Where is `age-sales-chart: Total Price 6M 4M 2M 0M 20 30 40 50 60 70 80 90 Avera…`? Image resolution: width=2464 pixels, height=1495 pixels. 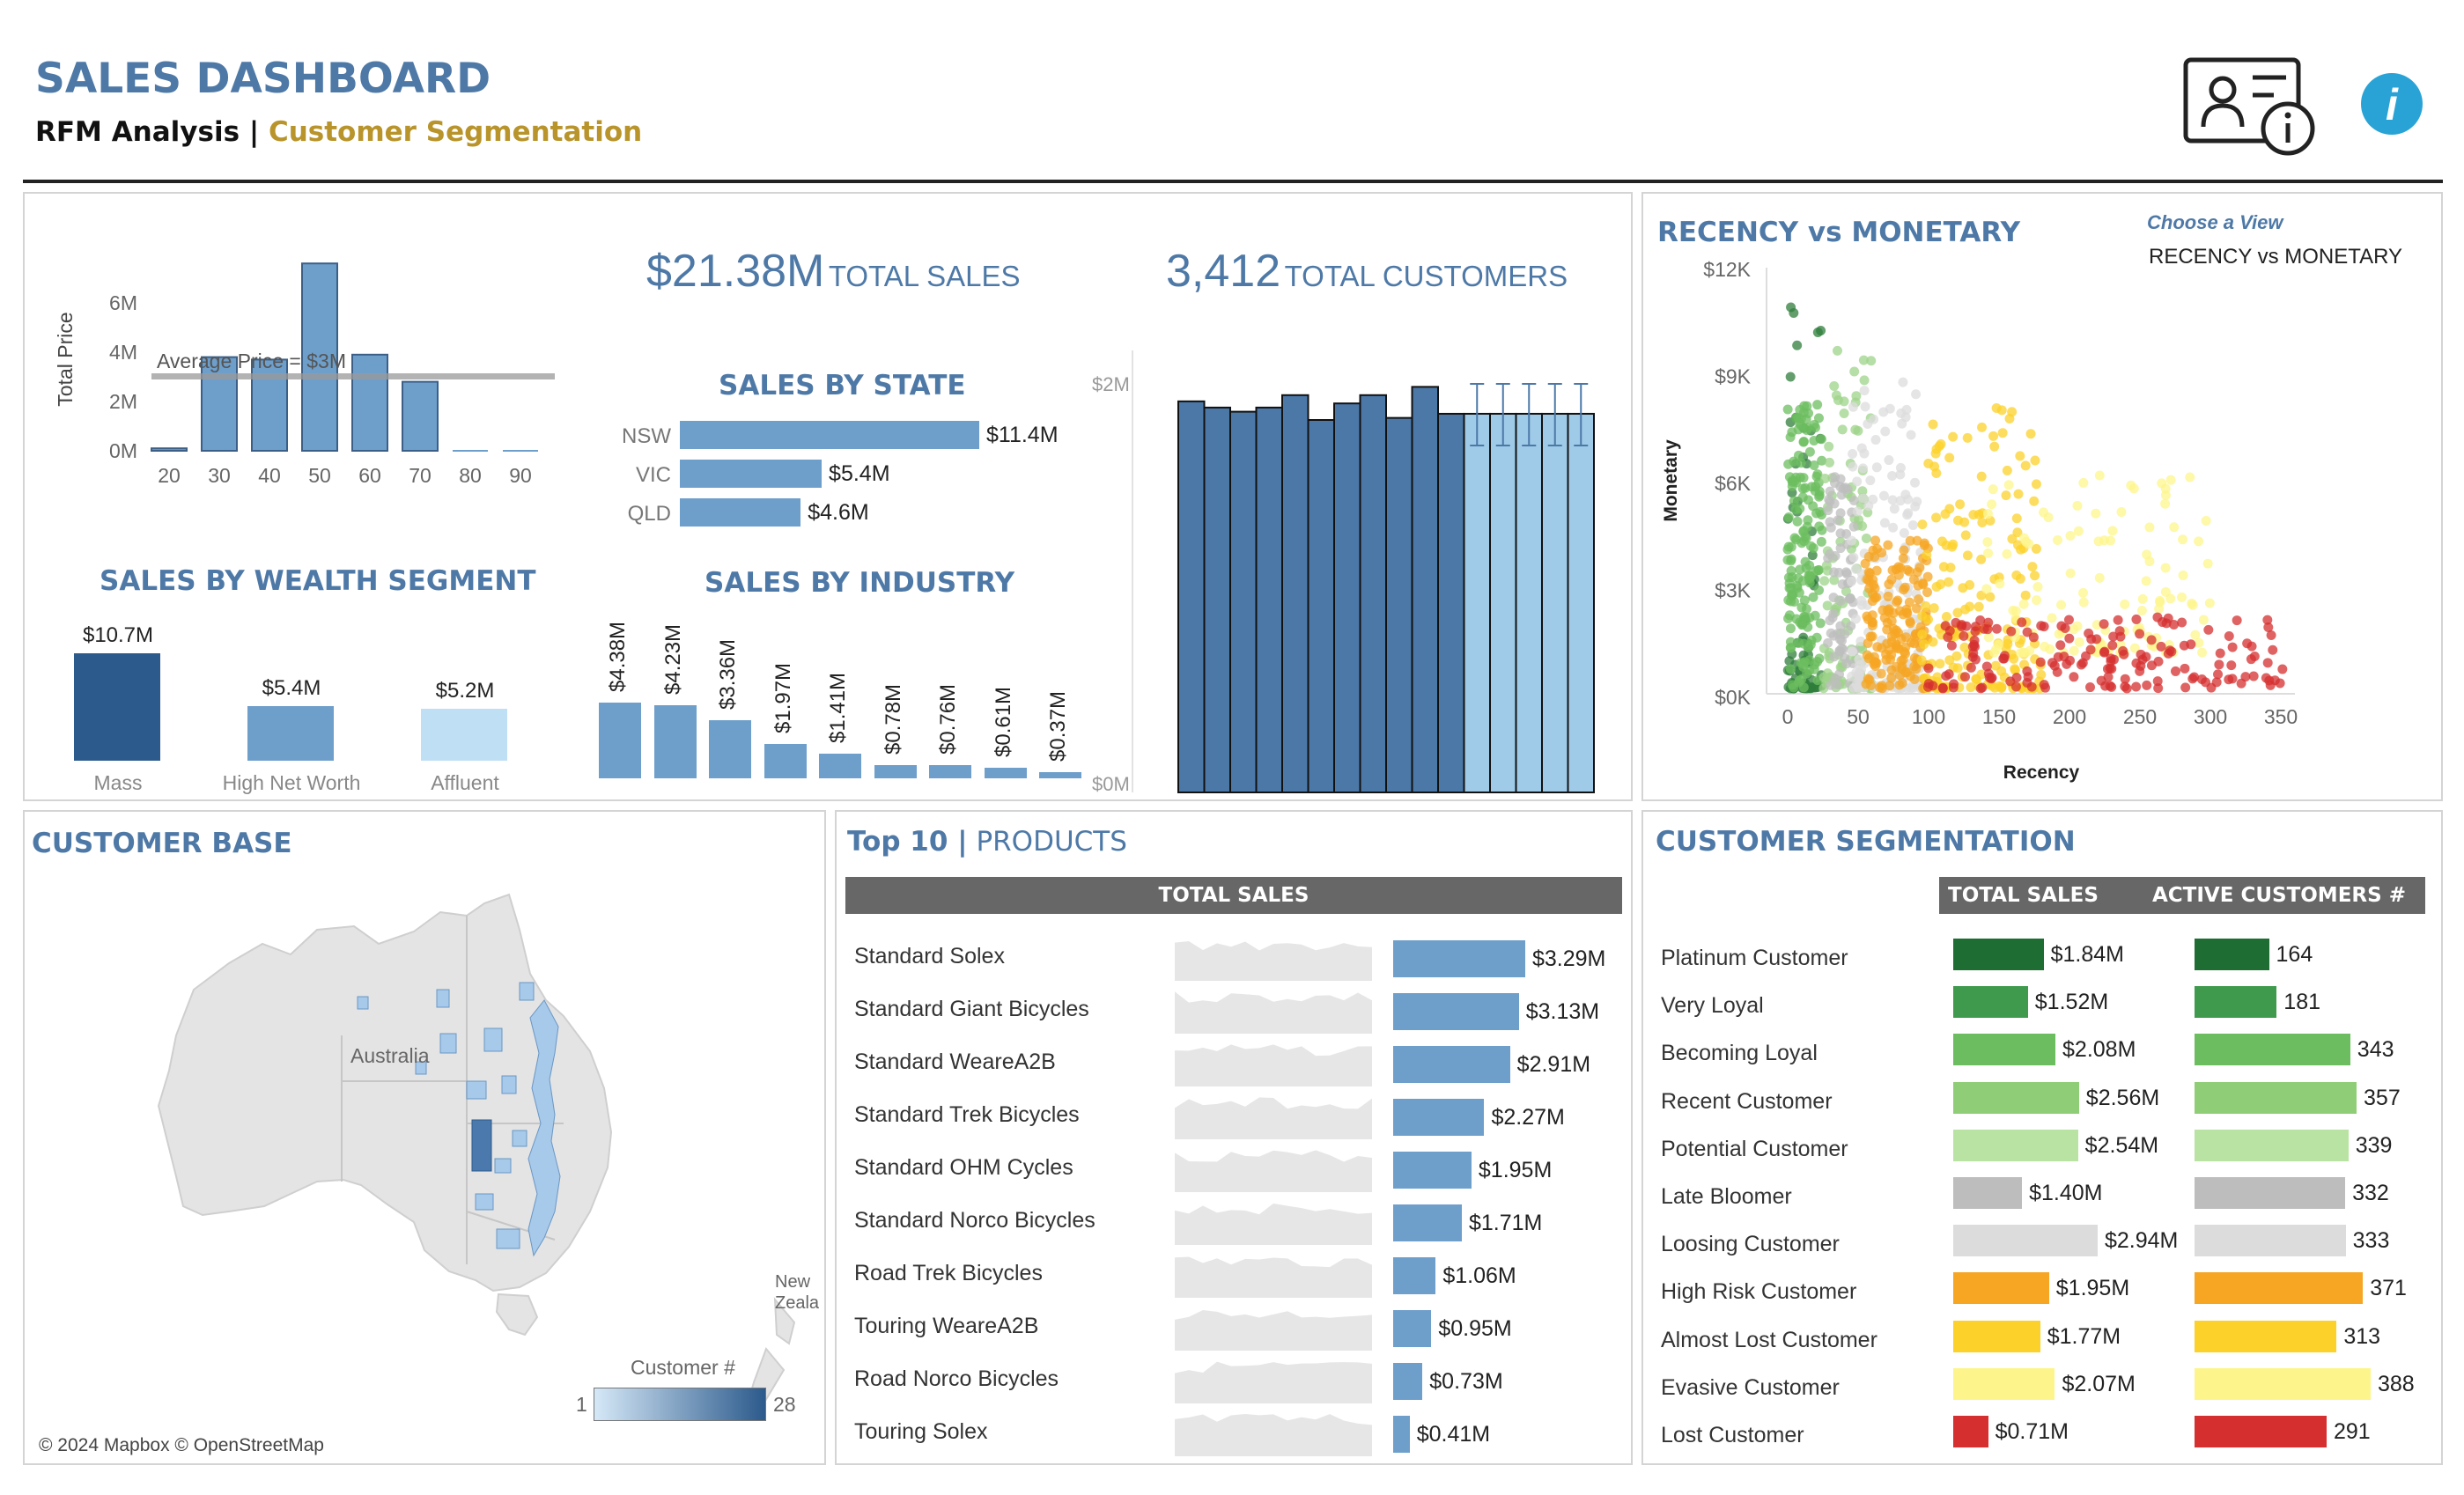
age-sales-chart: Total Price 6M 4M 2M 0M 20 30 40 50 60 70 80 90 Avera… is located at coordinates (308, 370).